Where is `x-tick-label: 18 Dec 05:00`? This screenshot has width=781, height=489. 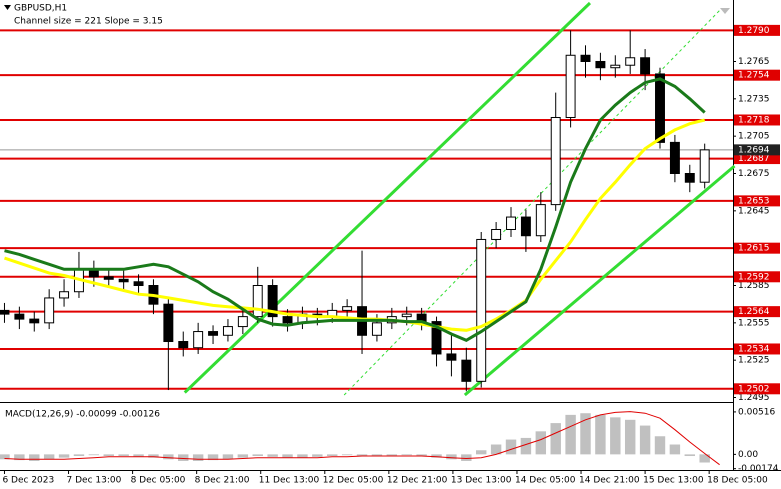
x-tick-label: 18 Dec 05:00 is located at coordinates (737, 481).